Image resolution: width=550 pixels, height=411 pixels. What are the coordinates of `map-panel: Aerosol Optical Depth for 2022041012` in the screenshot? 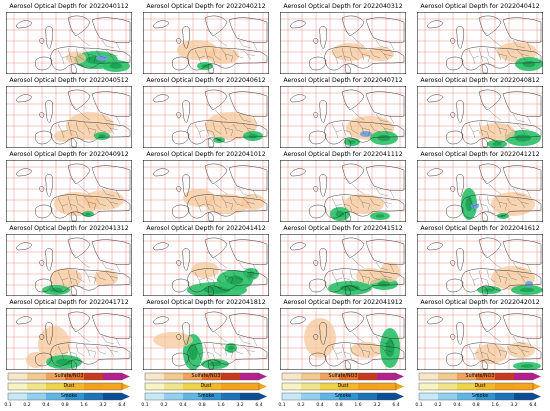 It's located at (206, 186).